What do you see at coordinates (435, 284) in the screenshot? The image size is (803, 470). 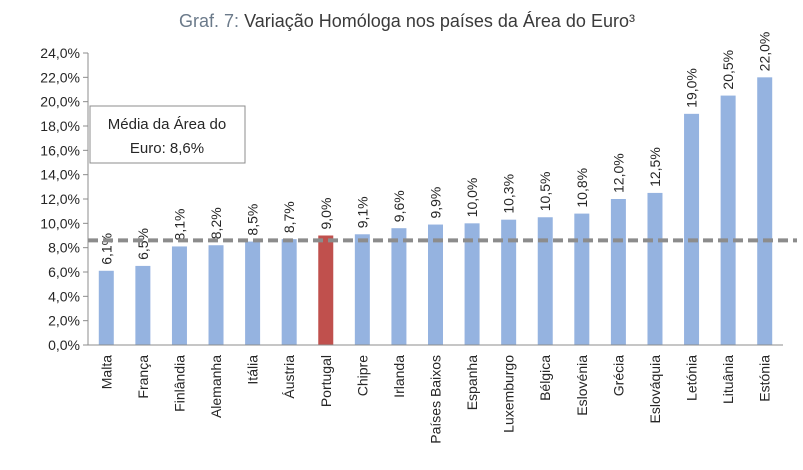 I see `bar-países-baixos` at bounding box center [435, 284].